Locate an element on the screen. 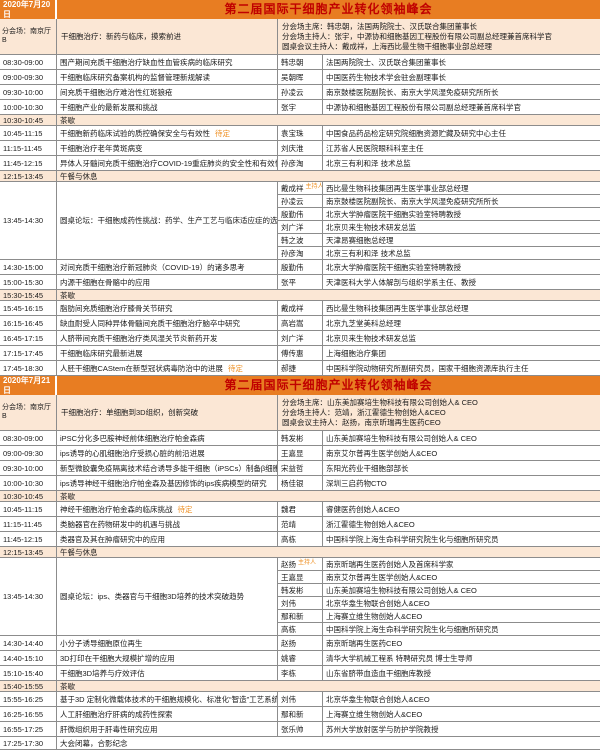 Image resolution: width=600 pixels, height=750 pixels. panelist-name-text: 赵扬 is located at coordinates (288, 564).